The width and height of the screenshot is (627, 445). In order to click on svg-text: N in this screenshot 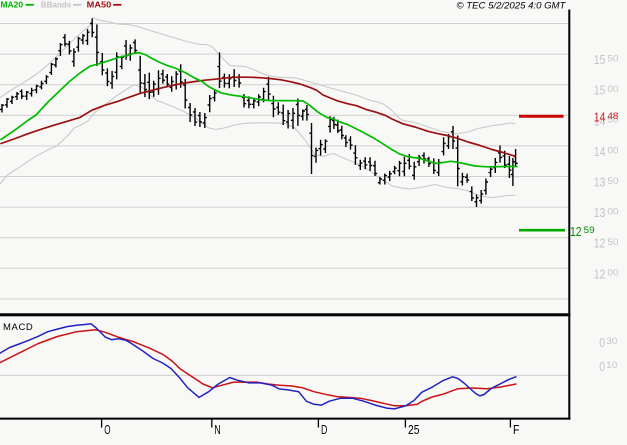, I will do `click(217, 429)`.